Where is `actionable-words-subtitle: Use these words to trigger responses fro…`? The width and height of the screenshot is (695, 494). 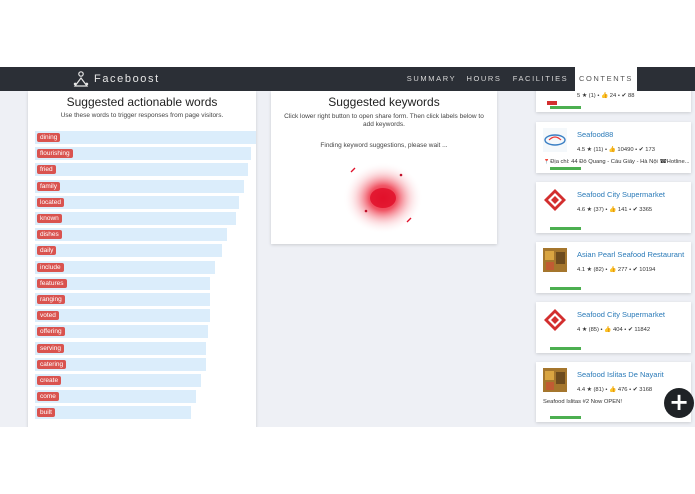 actionable-words-subtitle: Use these words to trigger responses fro… is located at coordinates (142, 115).